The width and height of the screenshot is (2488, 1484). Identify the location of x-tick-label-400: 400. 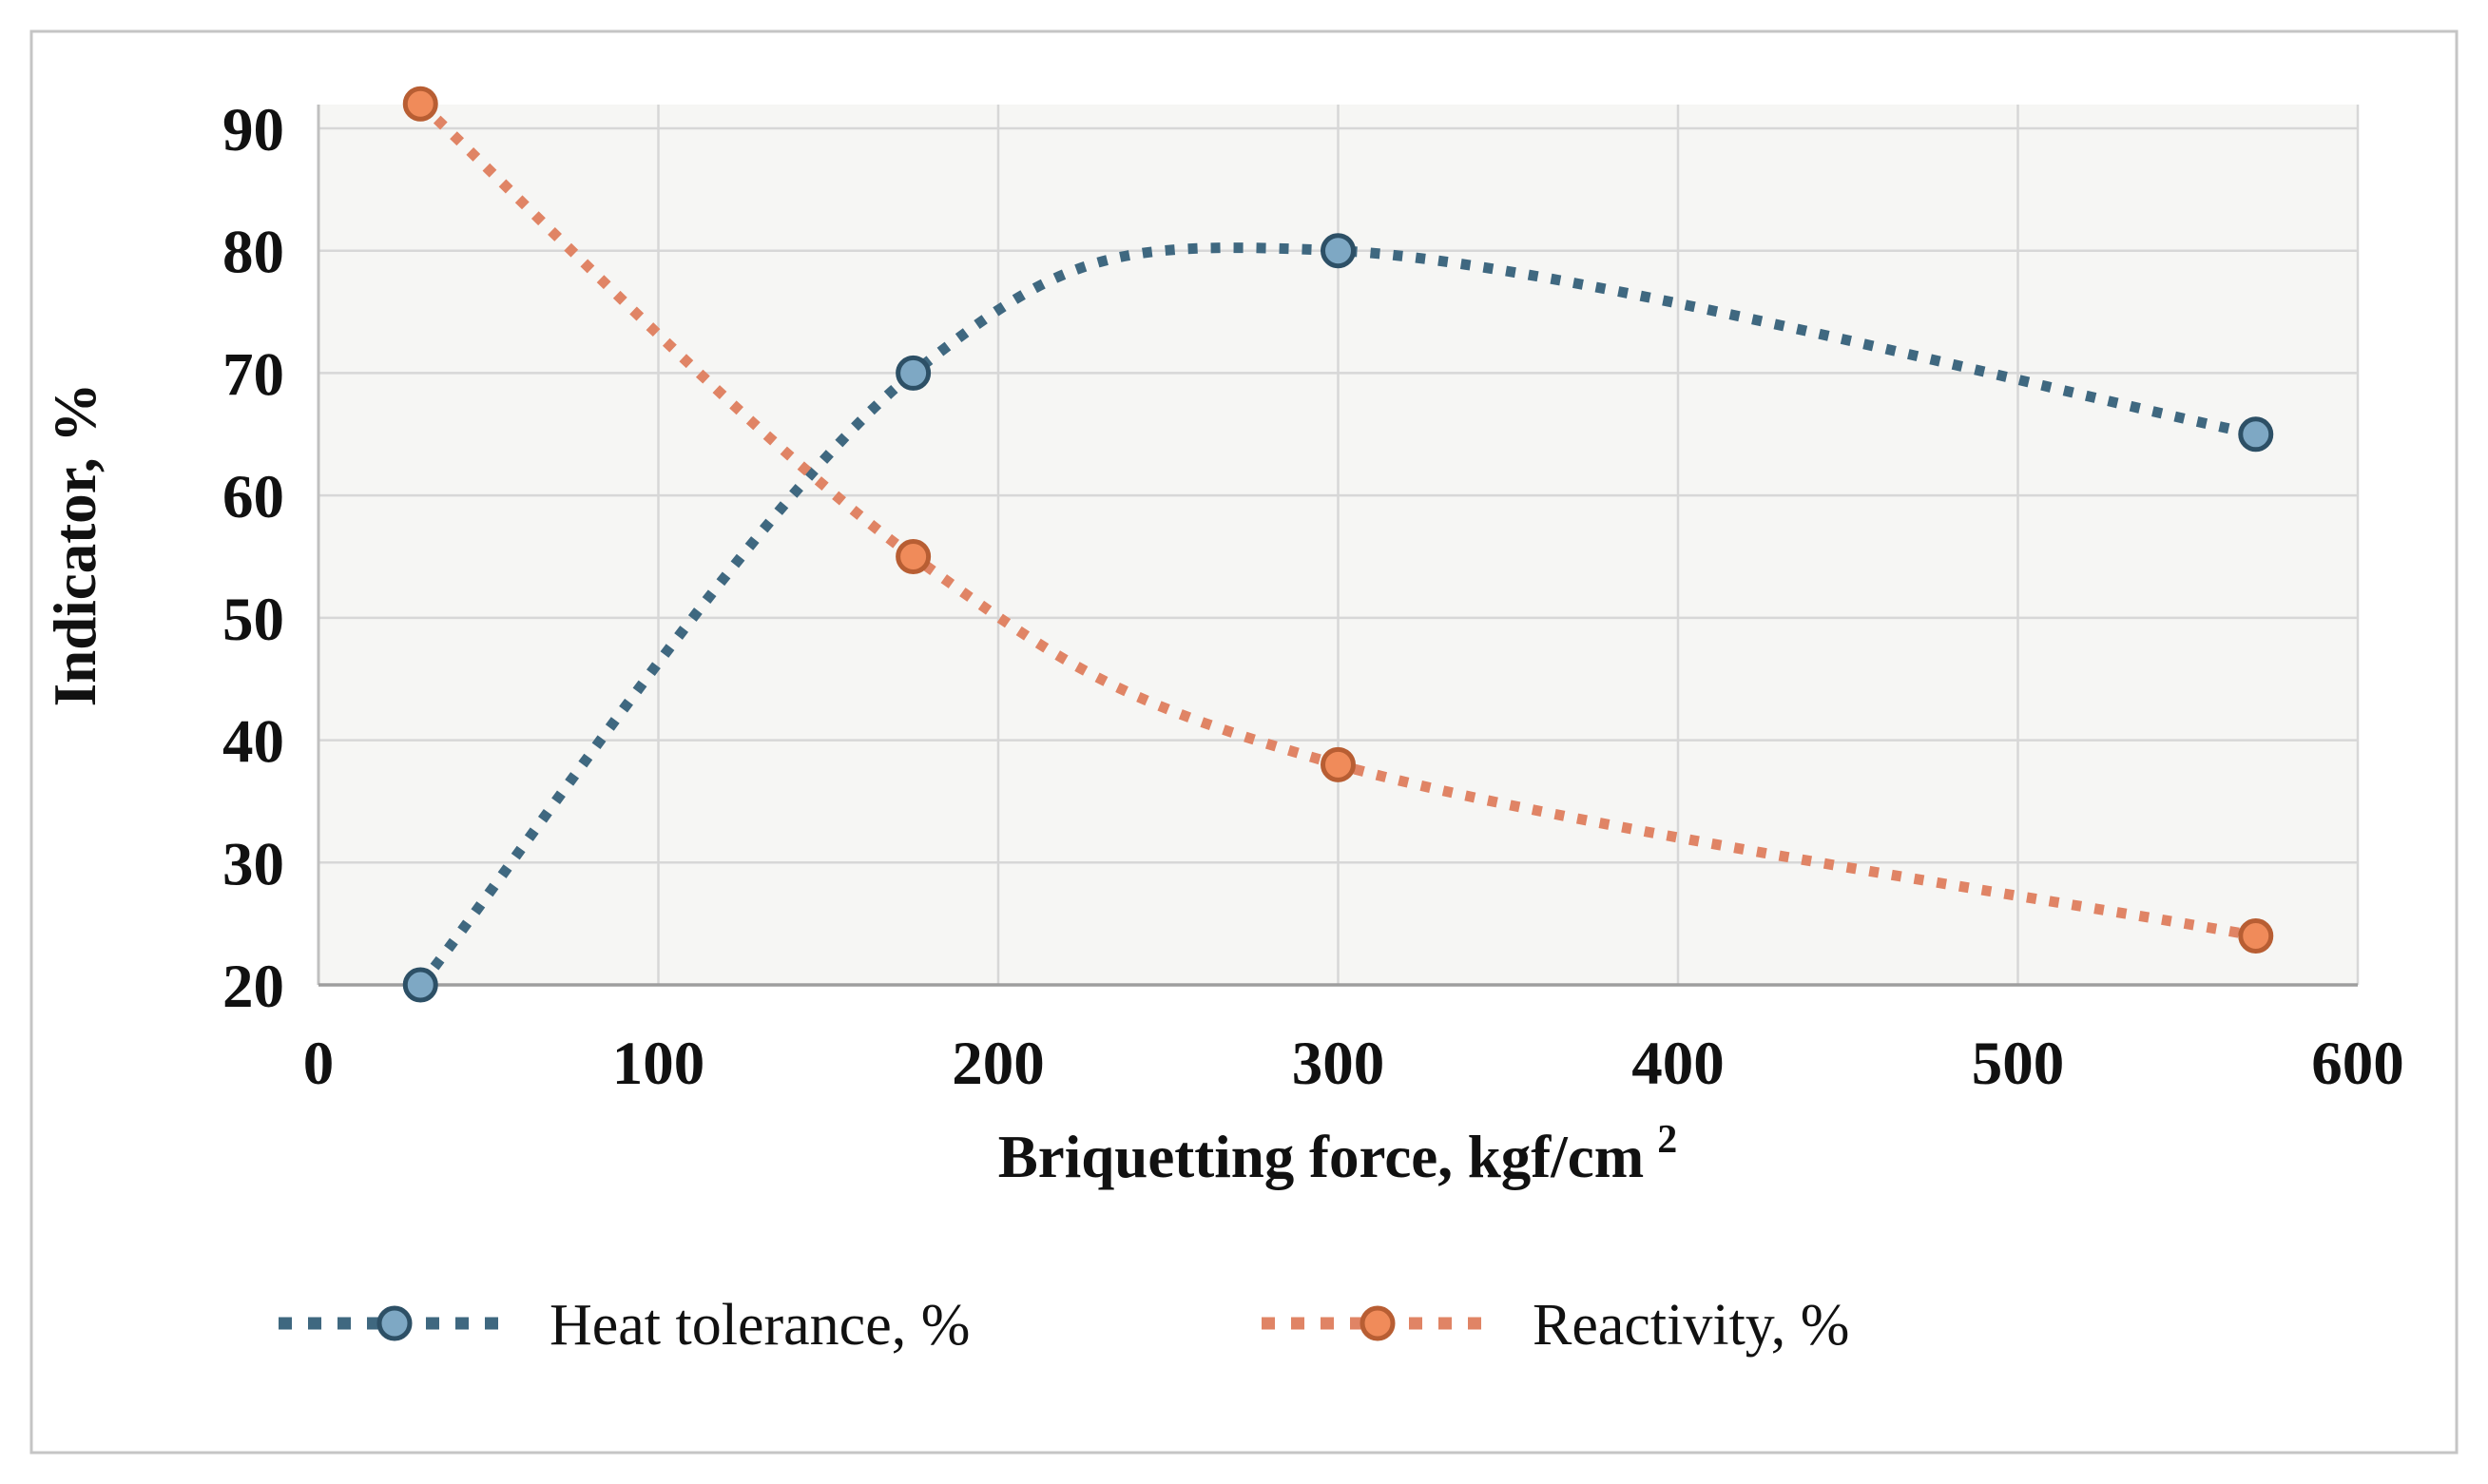
(1678, 1064).